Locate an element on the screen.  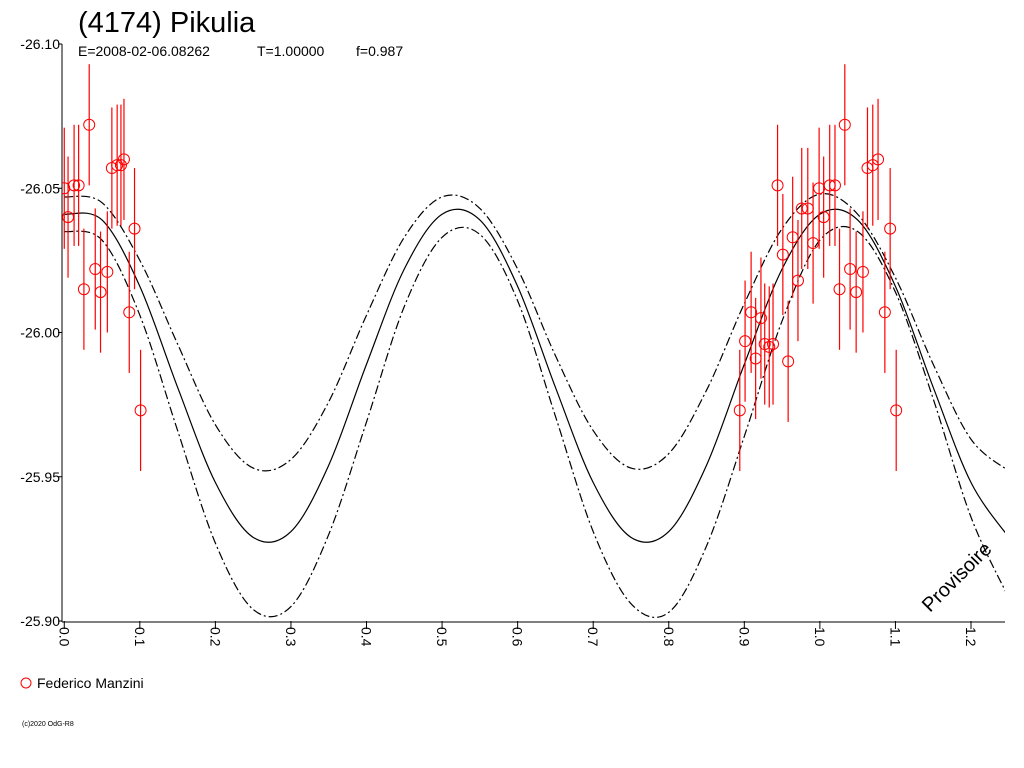
y-tick-label: -26.00 is located at coordinates (40, 333).